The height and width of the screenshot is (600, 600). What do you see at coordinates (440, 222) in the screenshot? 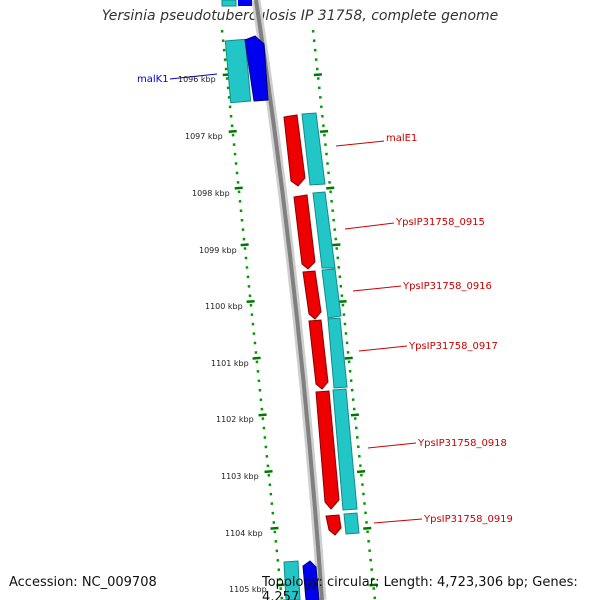
I see `gene-label-0915: YpsIP31758_0915` at bounding box center [440, 222].